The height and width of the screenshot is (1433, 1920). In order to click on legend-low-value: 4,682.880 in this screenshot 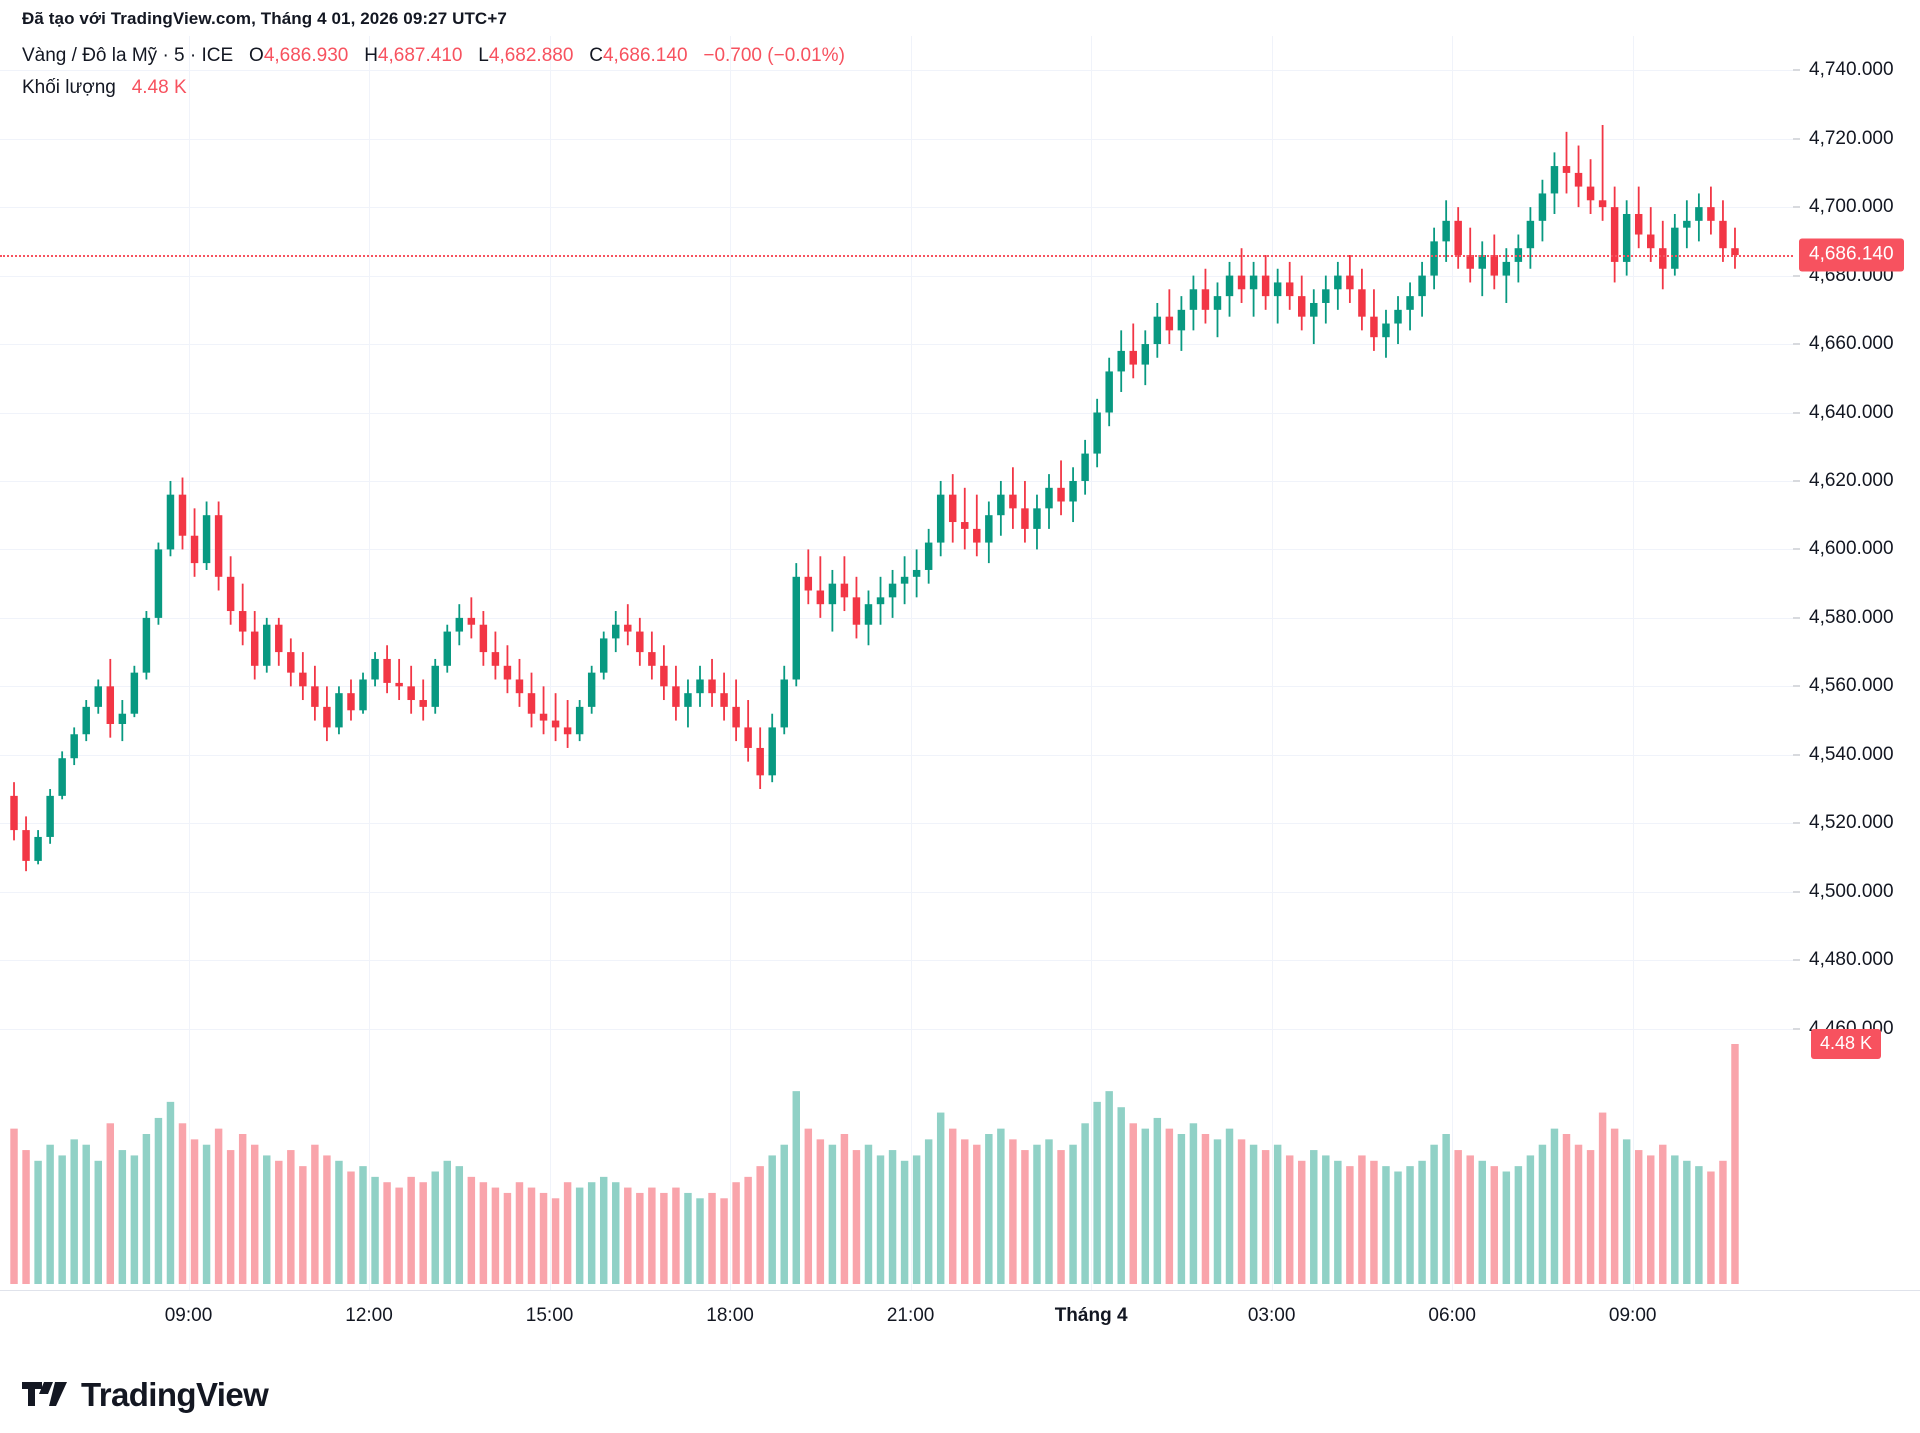, I will do `click(531, 55)`.